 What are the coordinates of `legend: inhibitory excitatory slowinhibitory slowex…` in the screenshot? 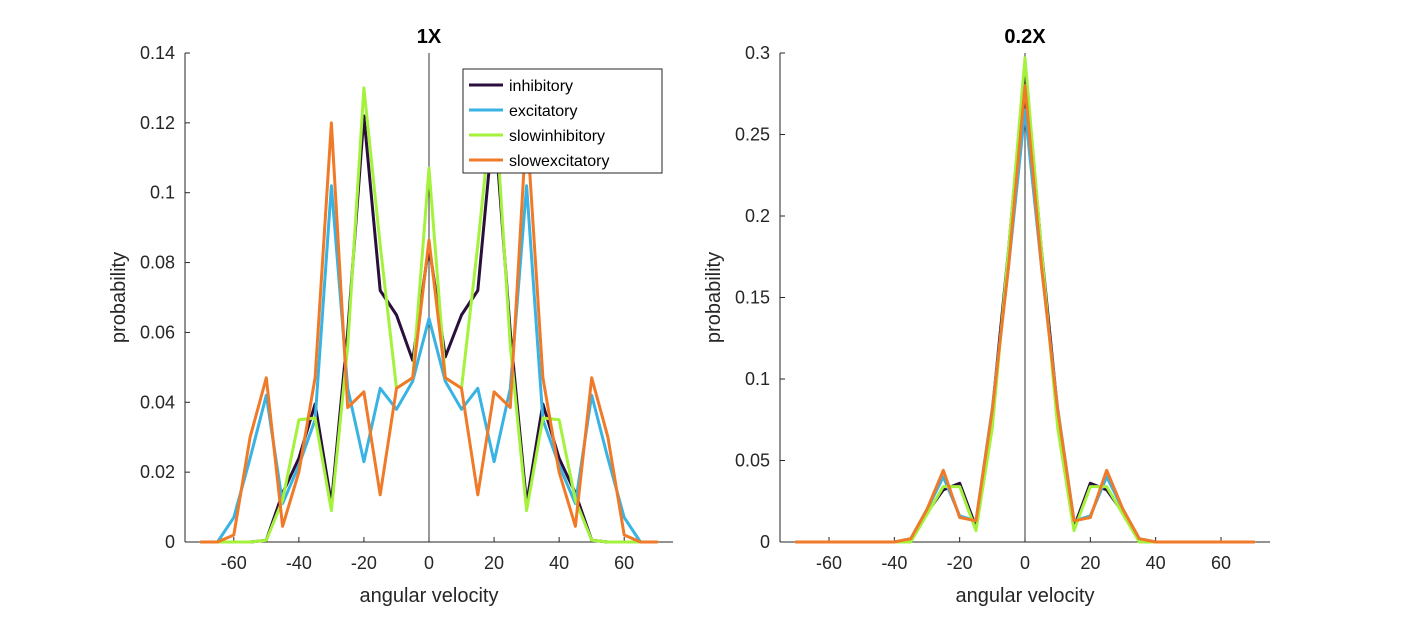 It's located at (562, 121).